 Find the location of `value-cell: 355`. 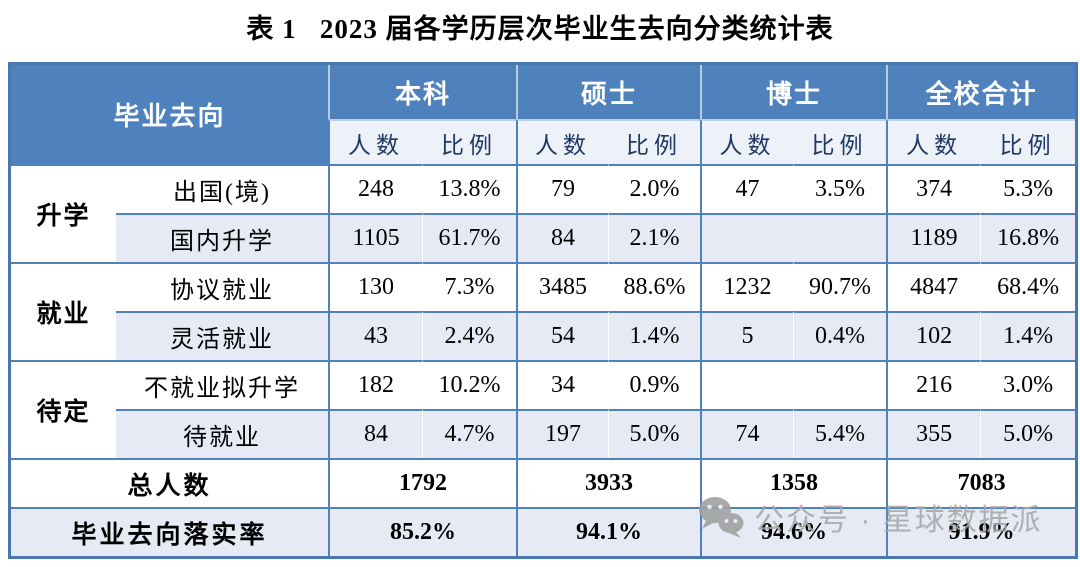

value-cell: 355 is located at coordinates (933, 433).